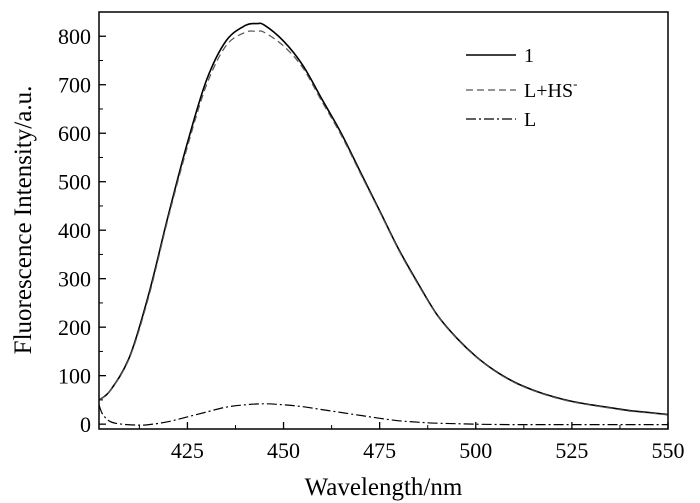  What do you see at coordinates (550, 89) in the screenshot?
I see `legend-label-2: L+HS-` at bounding box center [550, 89].